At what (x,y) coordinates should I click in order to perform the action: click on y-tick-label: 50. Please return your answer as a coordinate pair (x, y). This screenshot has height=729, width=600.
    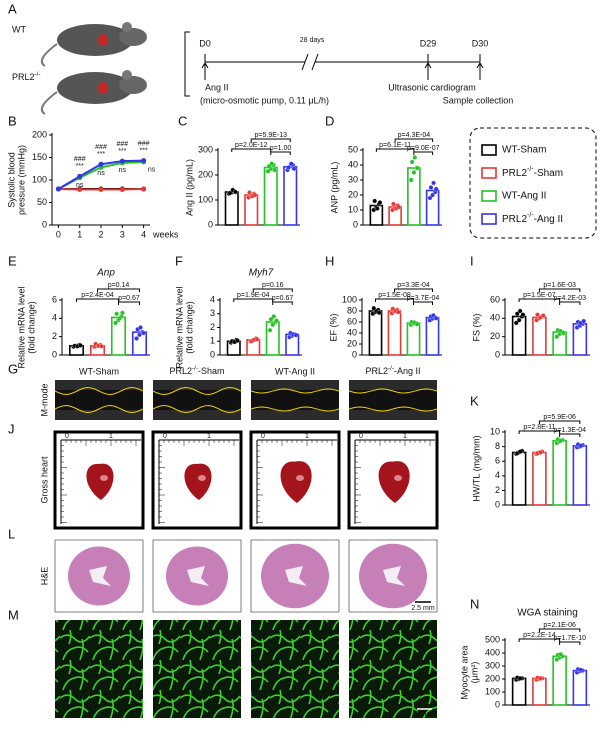
    Looking at the image, I should click on (42, 202).